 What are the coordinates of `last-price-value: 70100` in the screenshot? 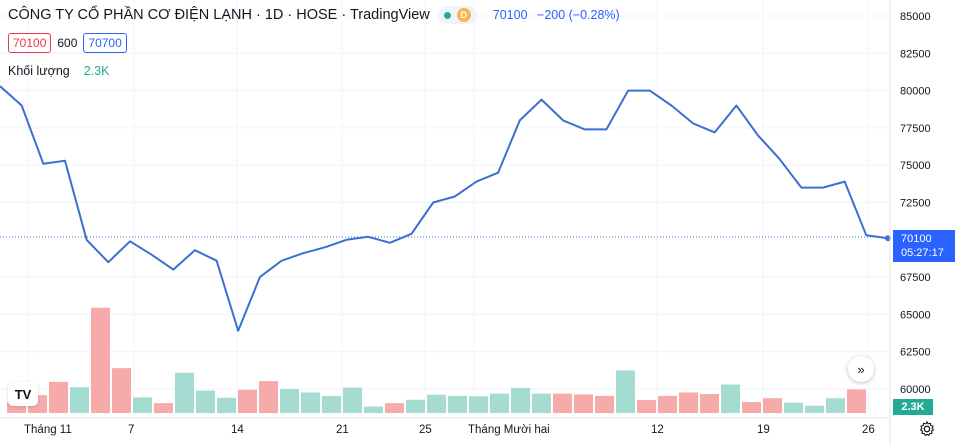 It's located at (510, 15).